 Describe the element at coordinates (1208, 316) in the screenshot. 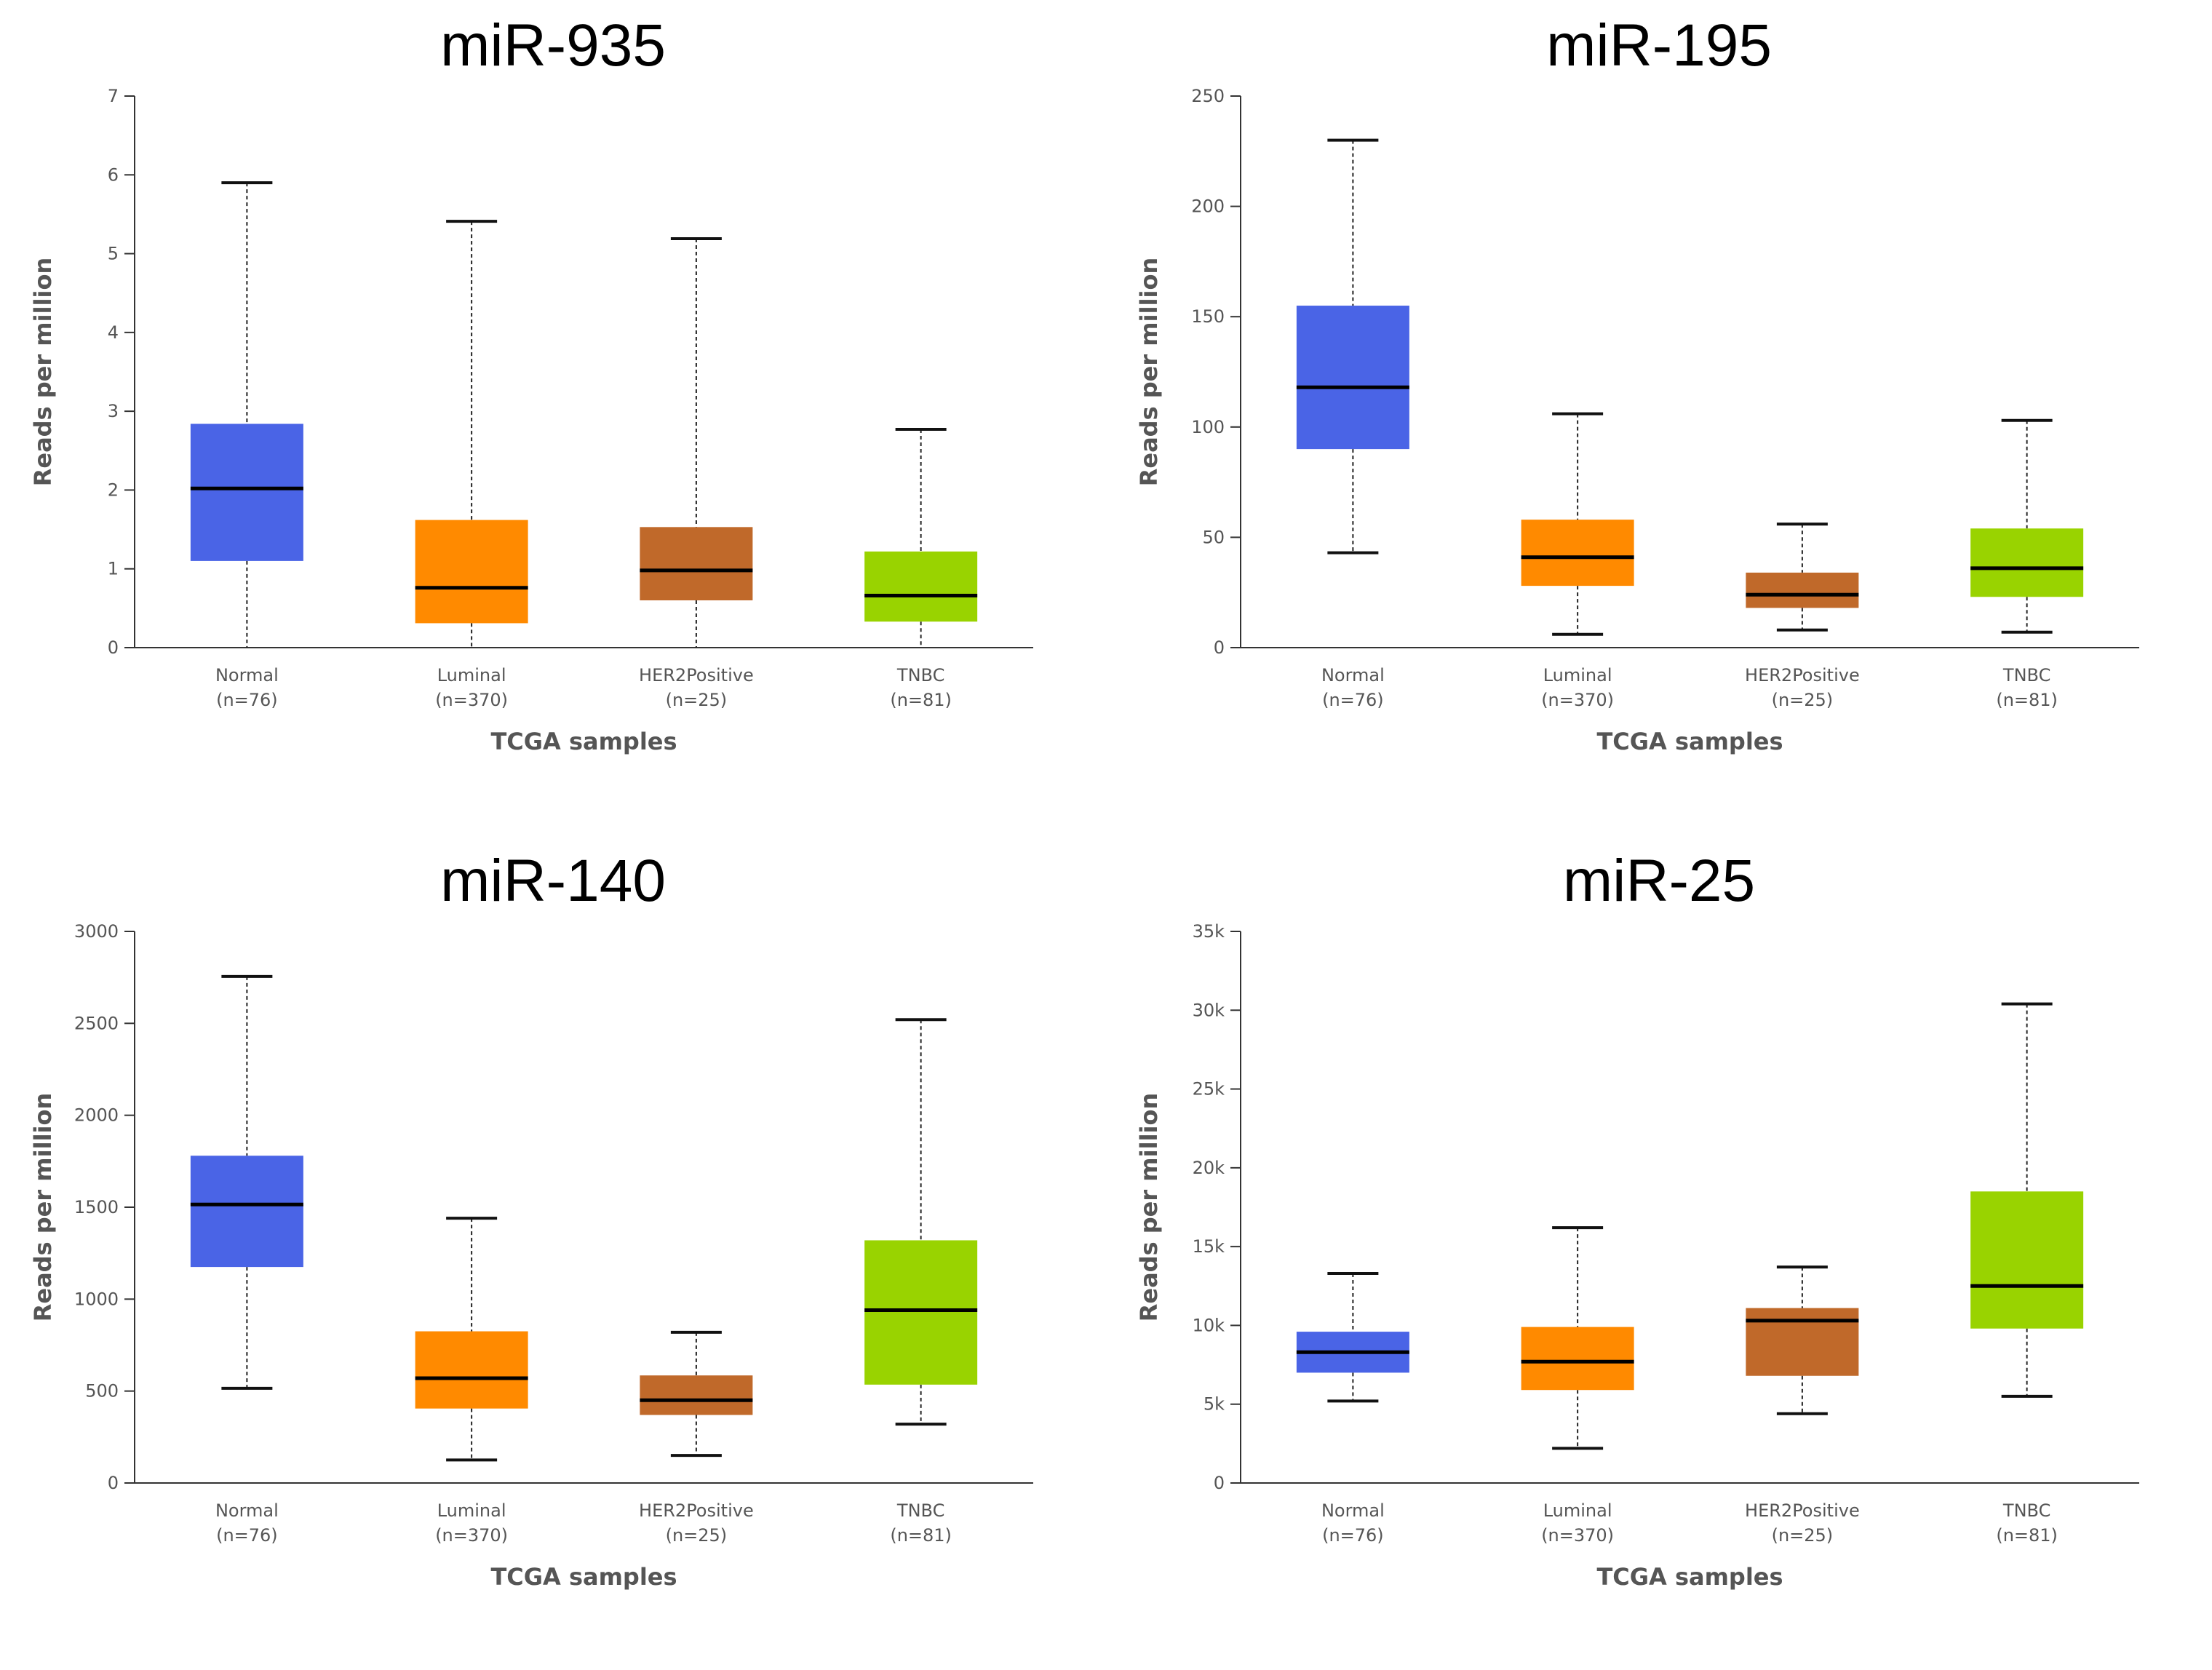

I see `y-tick-label: 150` at that location.